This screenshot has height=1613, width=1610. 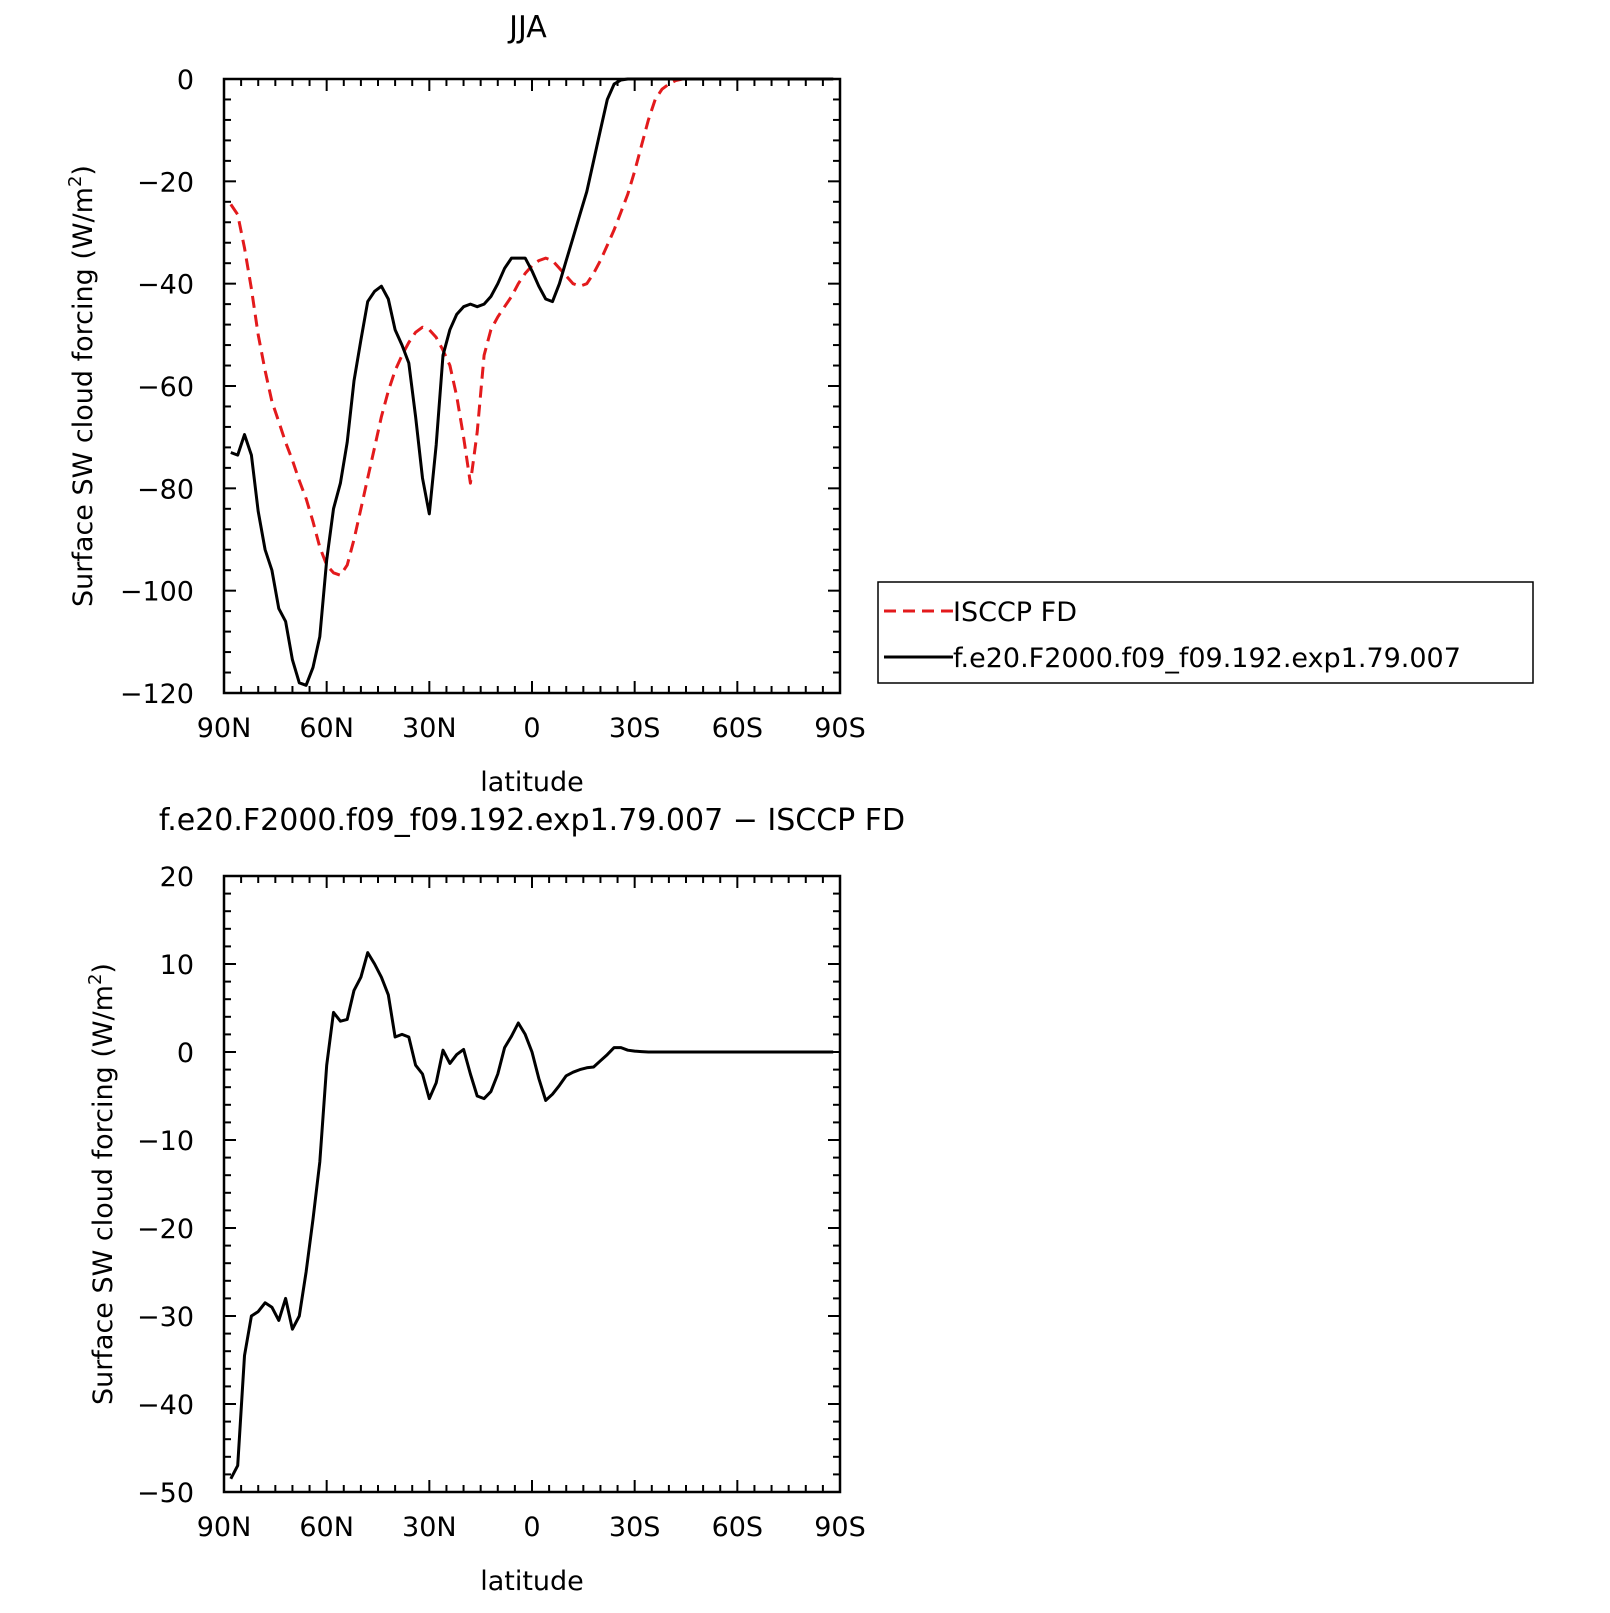 I want to click on legend-label-isccp: ISCCP FD, so click(x=1015, y=612).